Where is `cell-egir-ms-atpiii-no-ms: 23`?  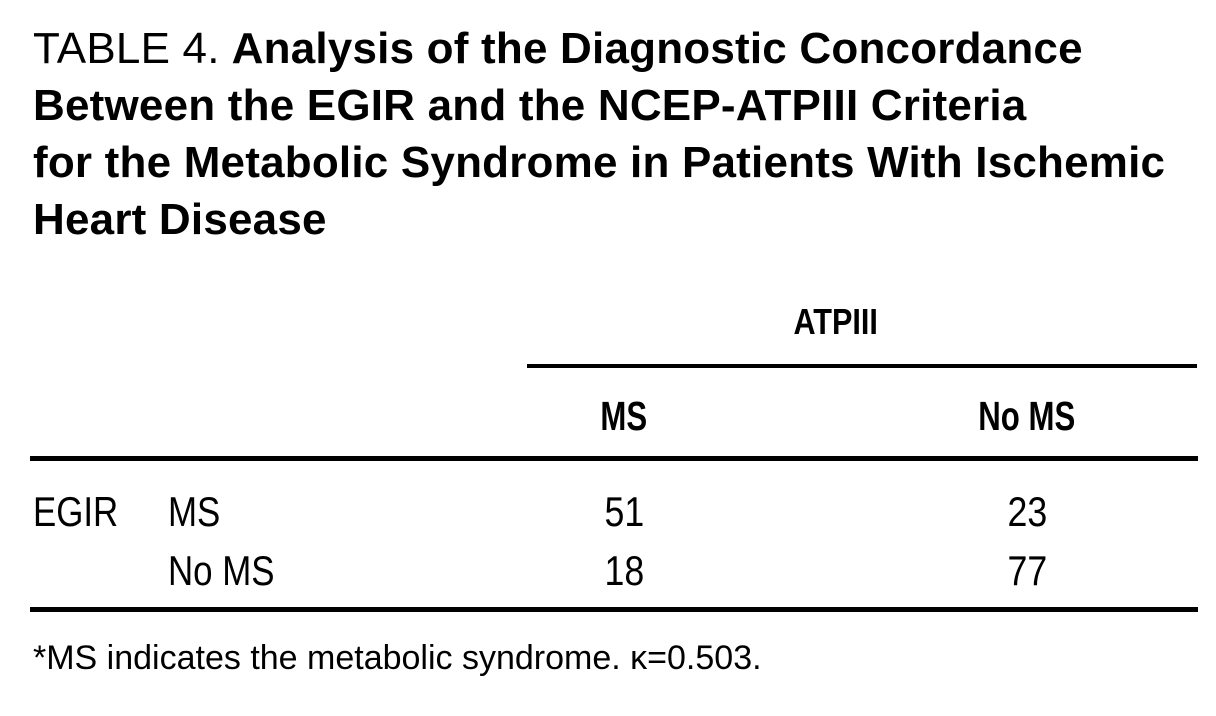 cell-egir-ms-atpiii-no-ms: 23 is located at coordinates (1027, 511).